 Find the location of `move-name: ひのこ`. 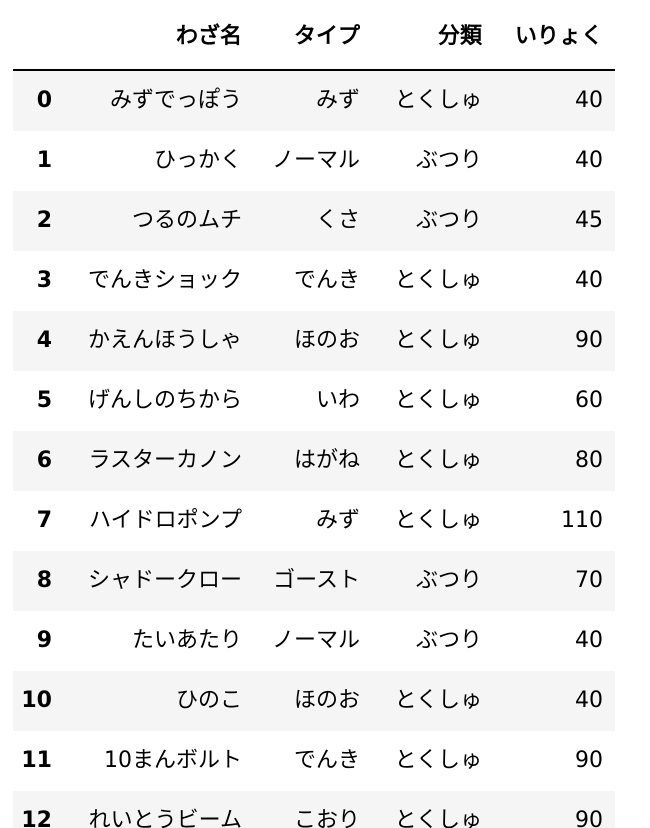

move-name: ひのこ is located at coordinates (208, 700).